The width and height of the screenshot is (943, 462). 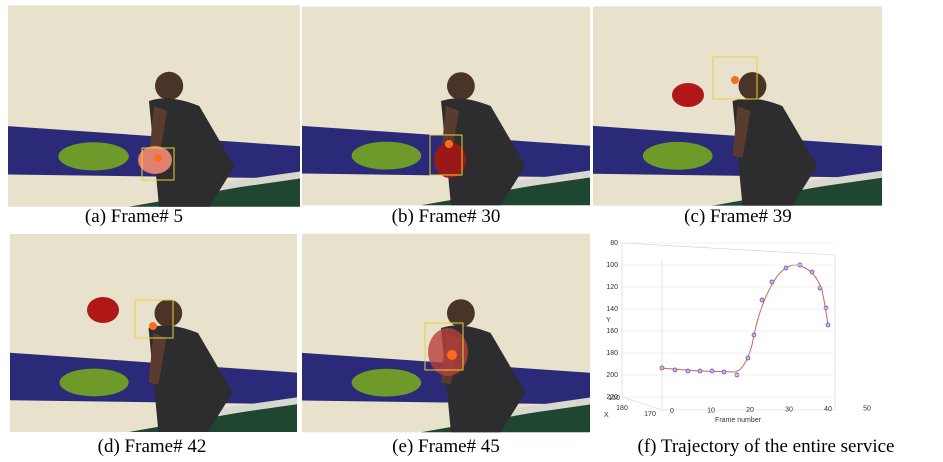 I want to click on frame-d, so click(x=153, y=333).